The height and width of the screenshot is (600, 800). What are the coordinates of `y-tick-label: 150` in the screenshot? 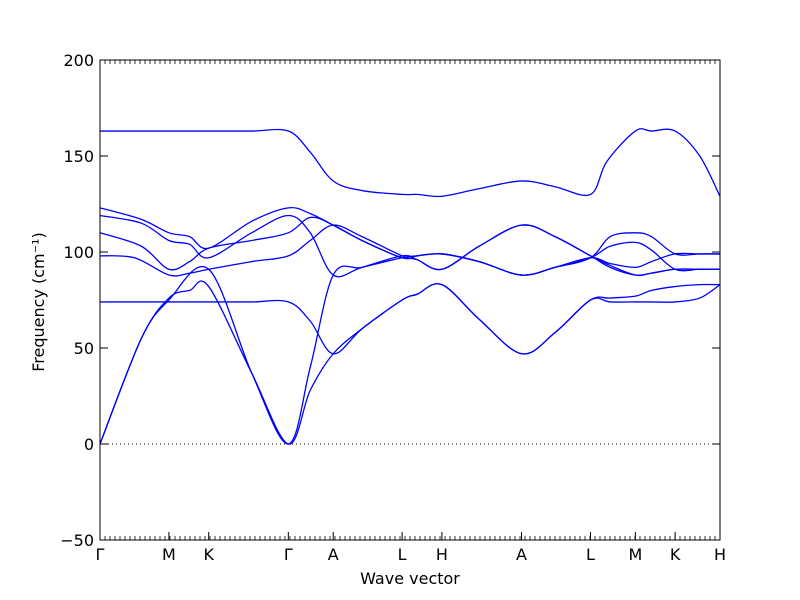 It's located at (78, 156).